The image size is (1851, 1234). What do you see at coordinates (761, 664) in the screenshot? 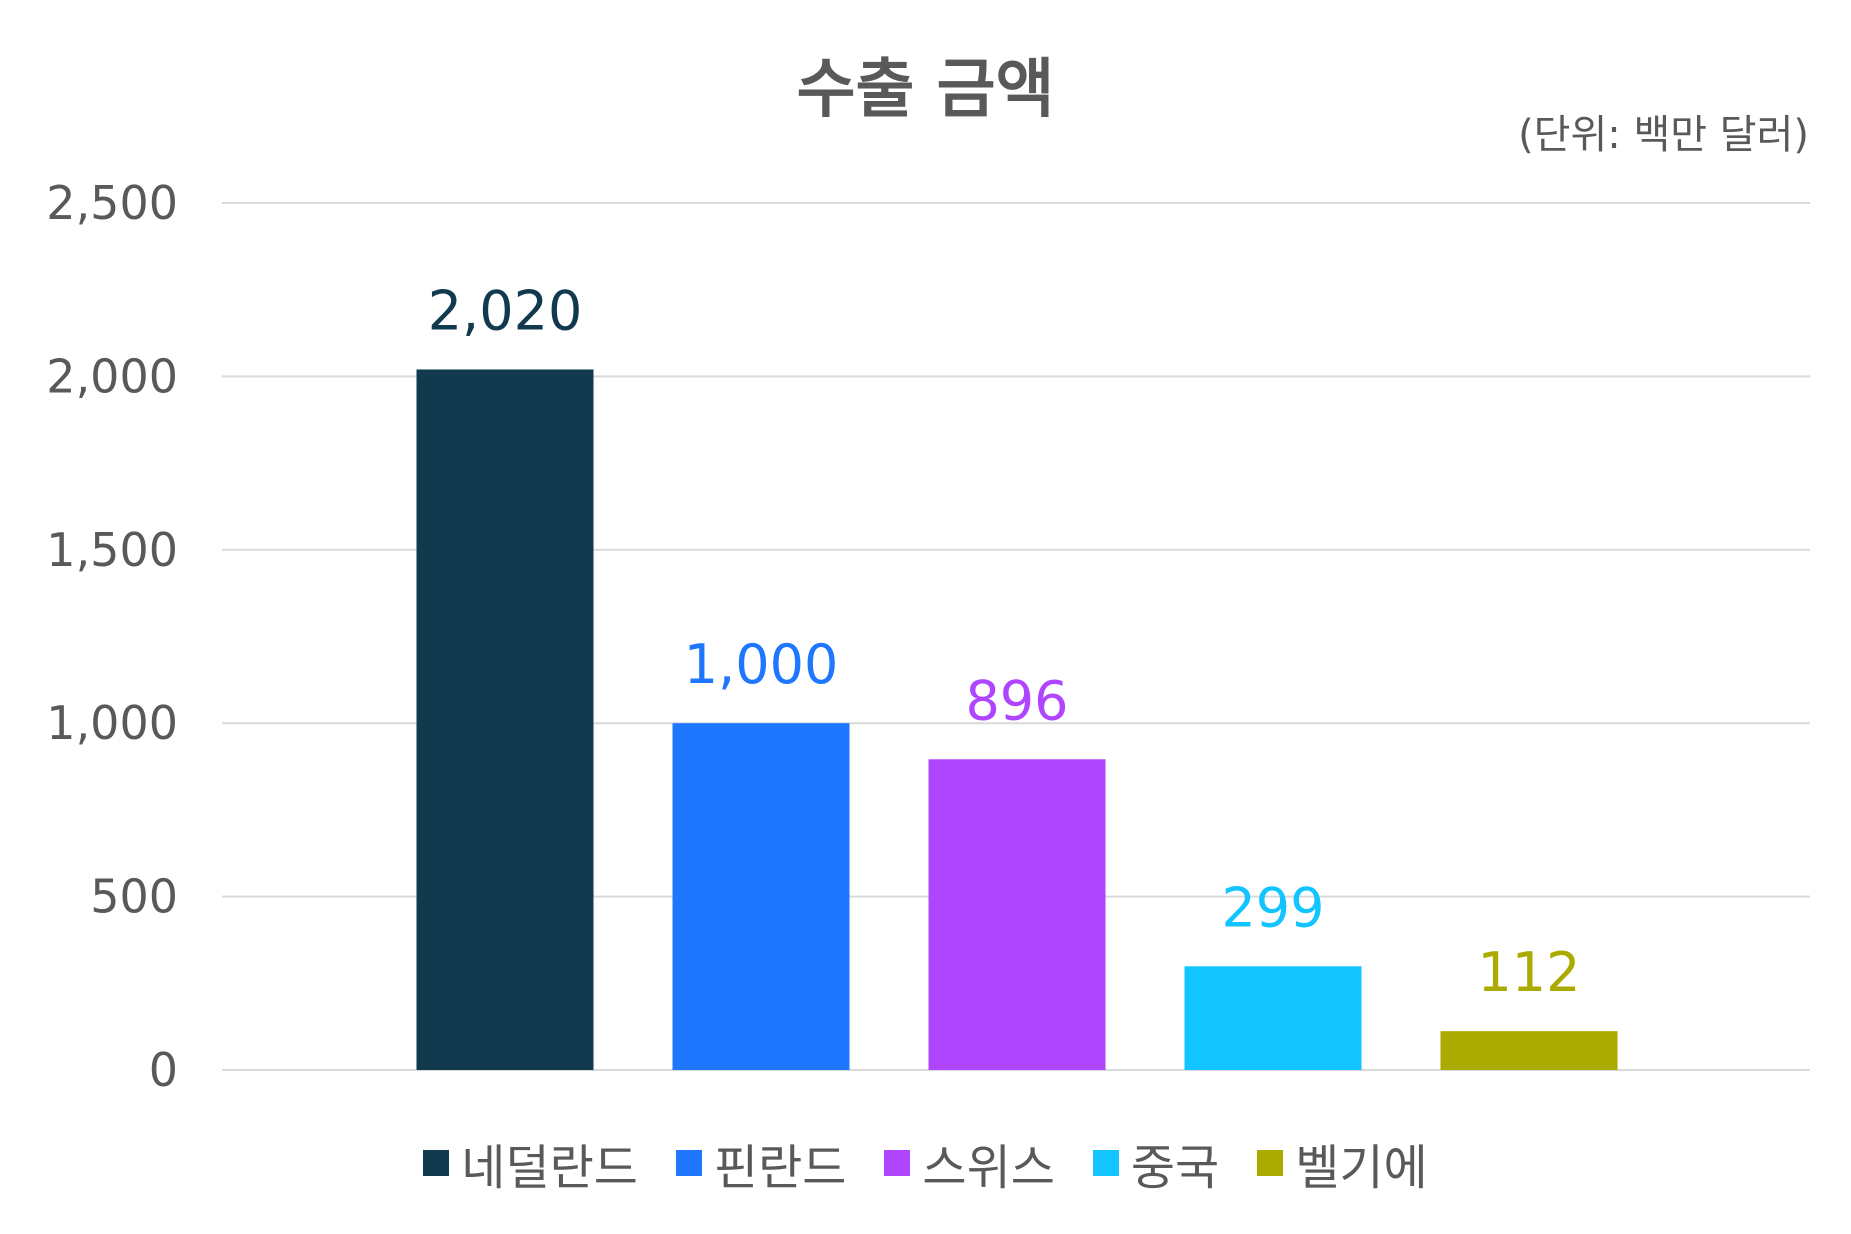
I see `data-label: 1,000` at bounding box center [761, 664].